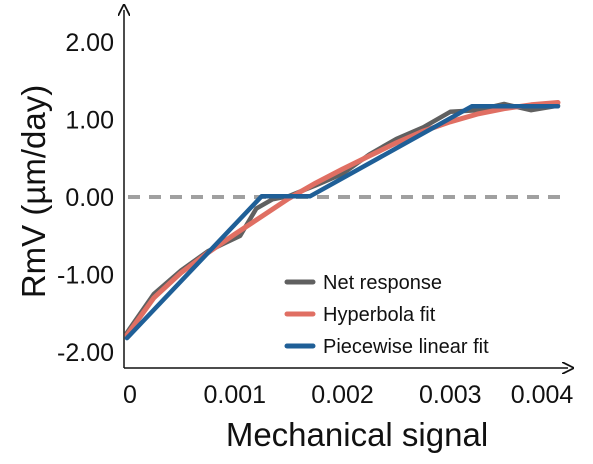  What do you see at coordinates (33, 191) in the screenshot?
I see `y-axis-title: RmV (µm/day)` at bounding box center [33, 191].